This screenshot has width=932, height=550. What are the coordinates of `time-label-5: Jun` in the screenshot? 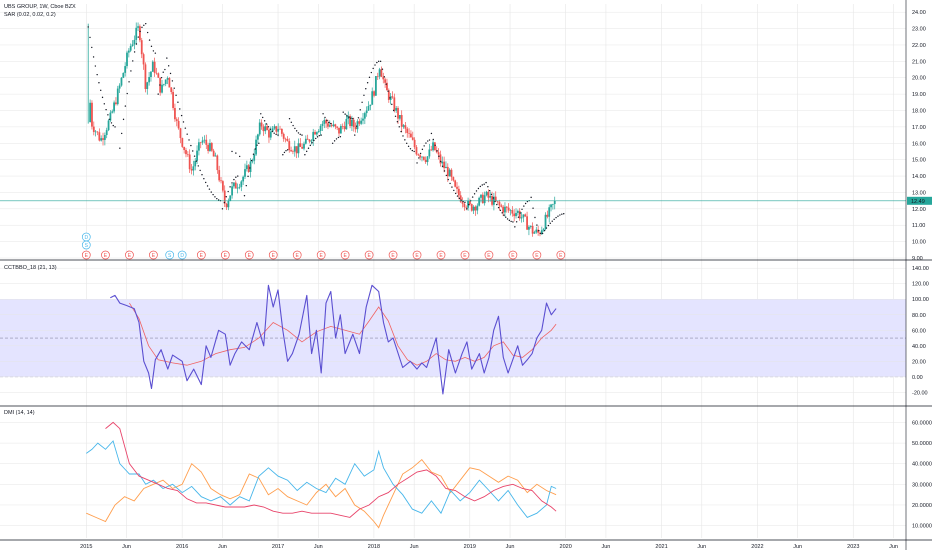 It's located at (318, 547).